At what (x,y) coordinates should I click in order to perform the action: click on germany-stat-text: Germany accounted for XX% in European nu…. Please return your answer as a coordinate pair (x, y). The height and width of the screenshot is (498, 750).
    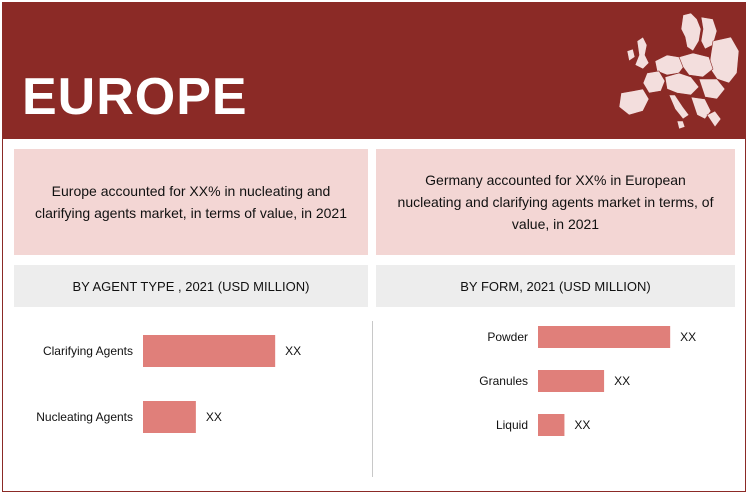
    Looking at the image, I should click on (555, 202).